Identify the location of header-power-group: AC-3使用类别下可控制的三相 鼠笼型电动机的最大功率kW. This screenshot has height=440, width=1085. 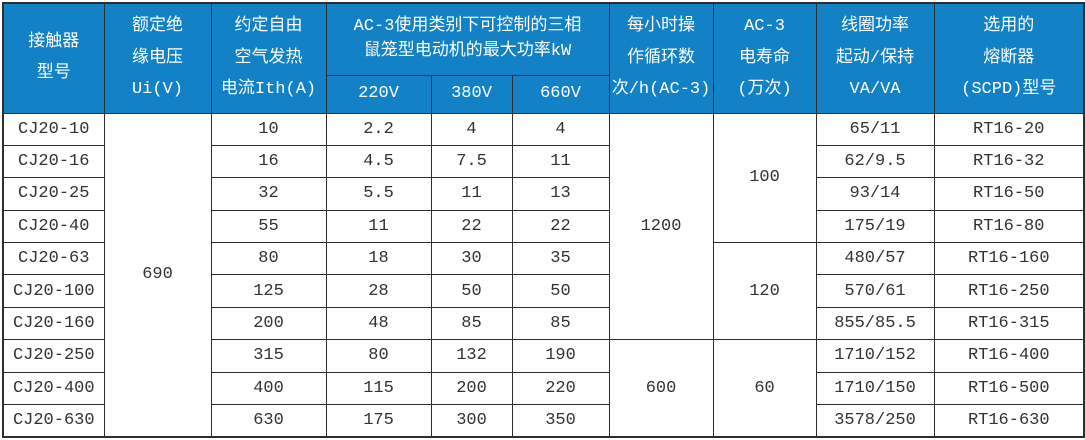
(467, 39).